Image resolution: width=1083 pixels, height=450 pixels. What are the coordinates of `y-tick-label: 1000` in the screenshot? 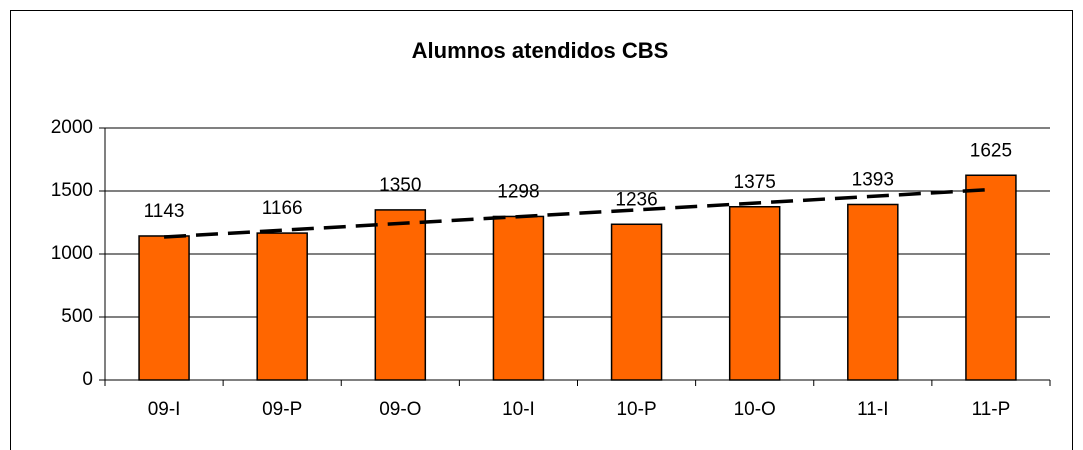 It's located at (72, 253).